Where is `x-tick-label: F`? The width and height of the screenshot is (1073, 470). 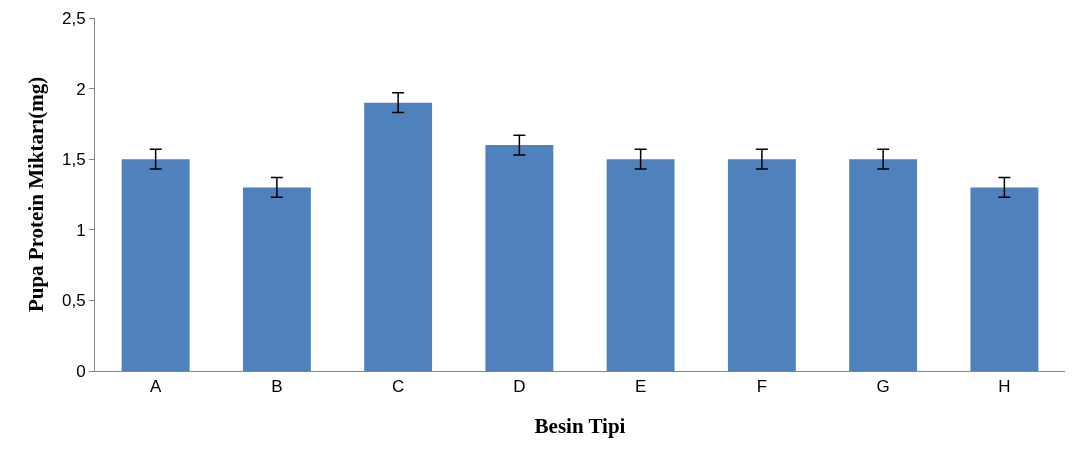 x-tick-label: F is located at coordinates (762, 387).